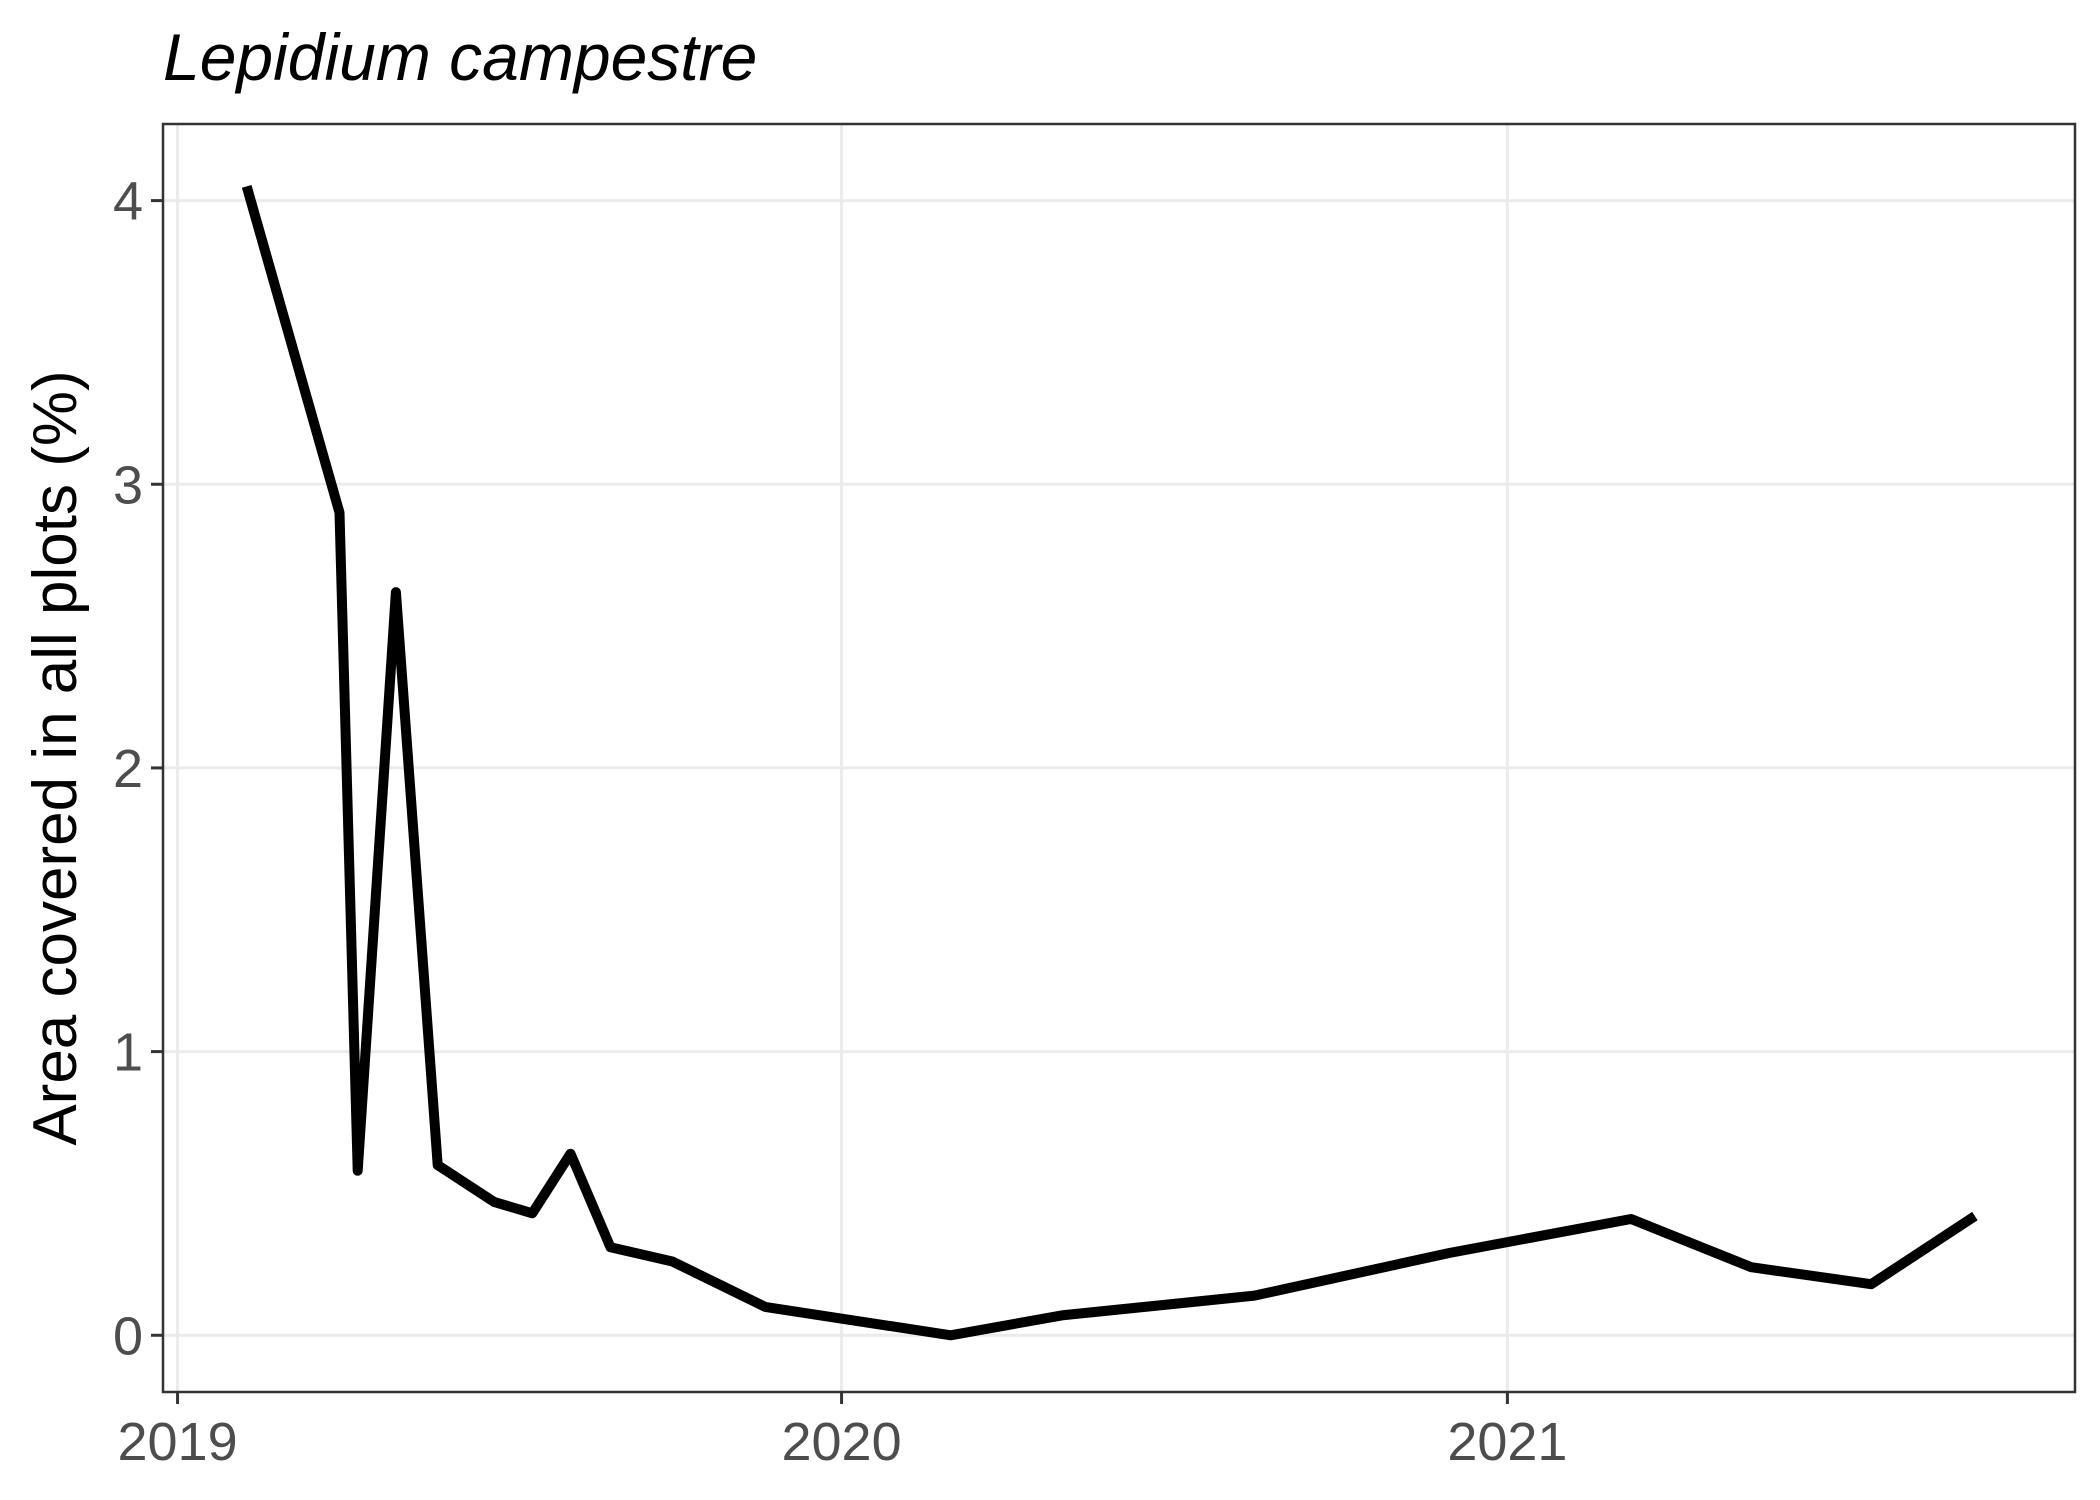  I want to click on y-axis-title: Area covered in all plots (%), so click(55, 757).